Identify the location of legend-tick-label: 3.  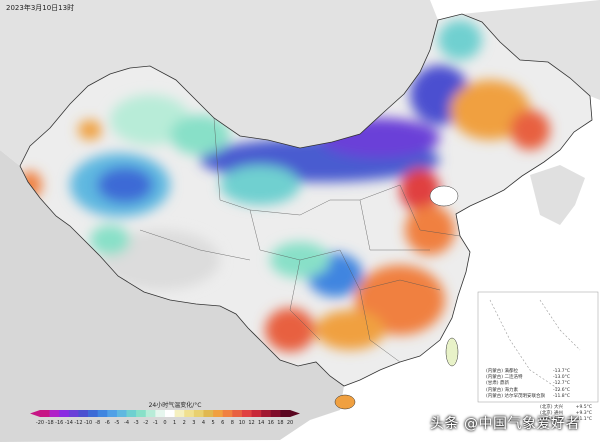
(193, 423).